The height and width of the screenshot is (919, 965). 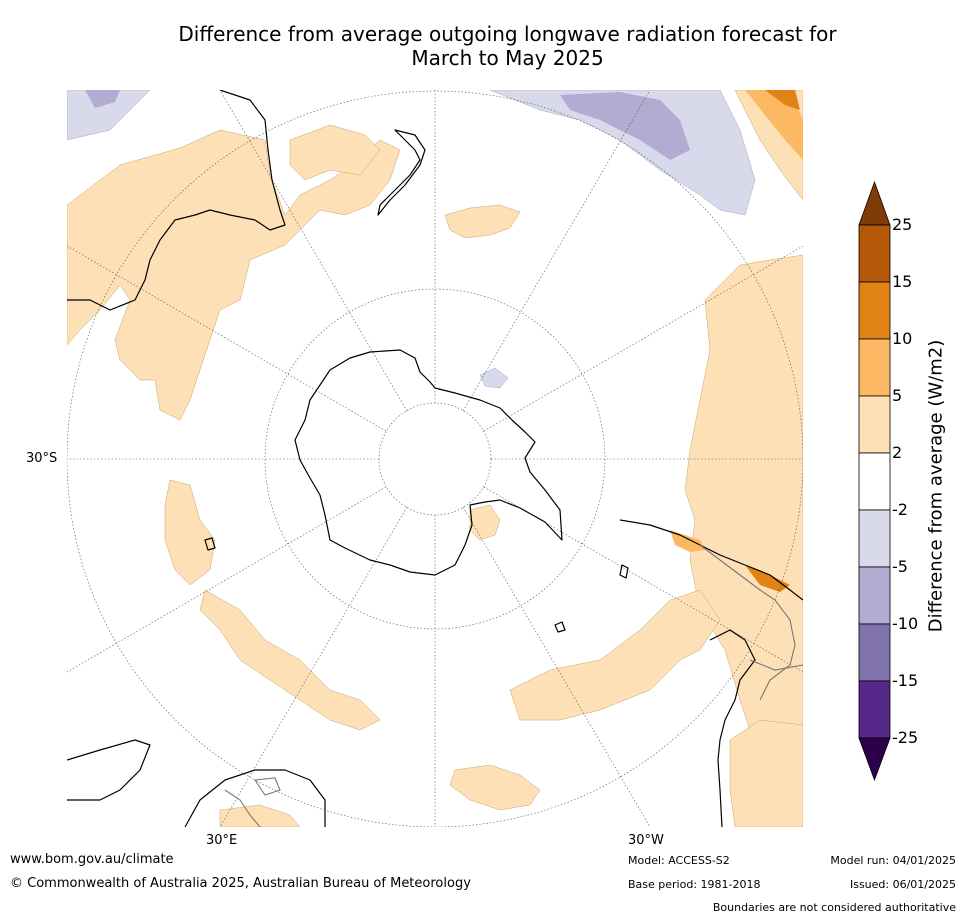 I want to click on lesotho-boundary, so click(x=267, y=786).